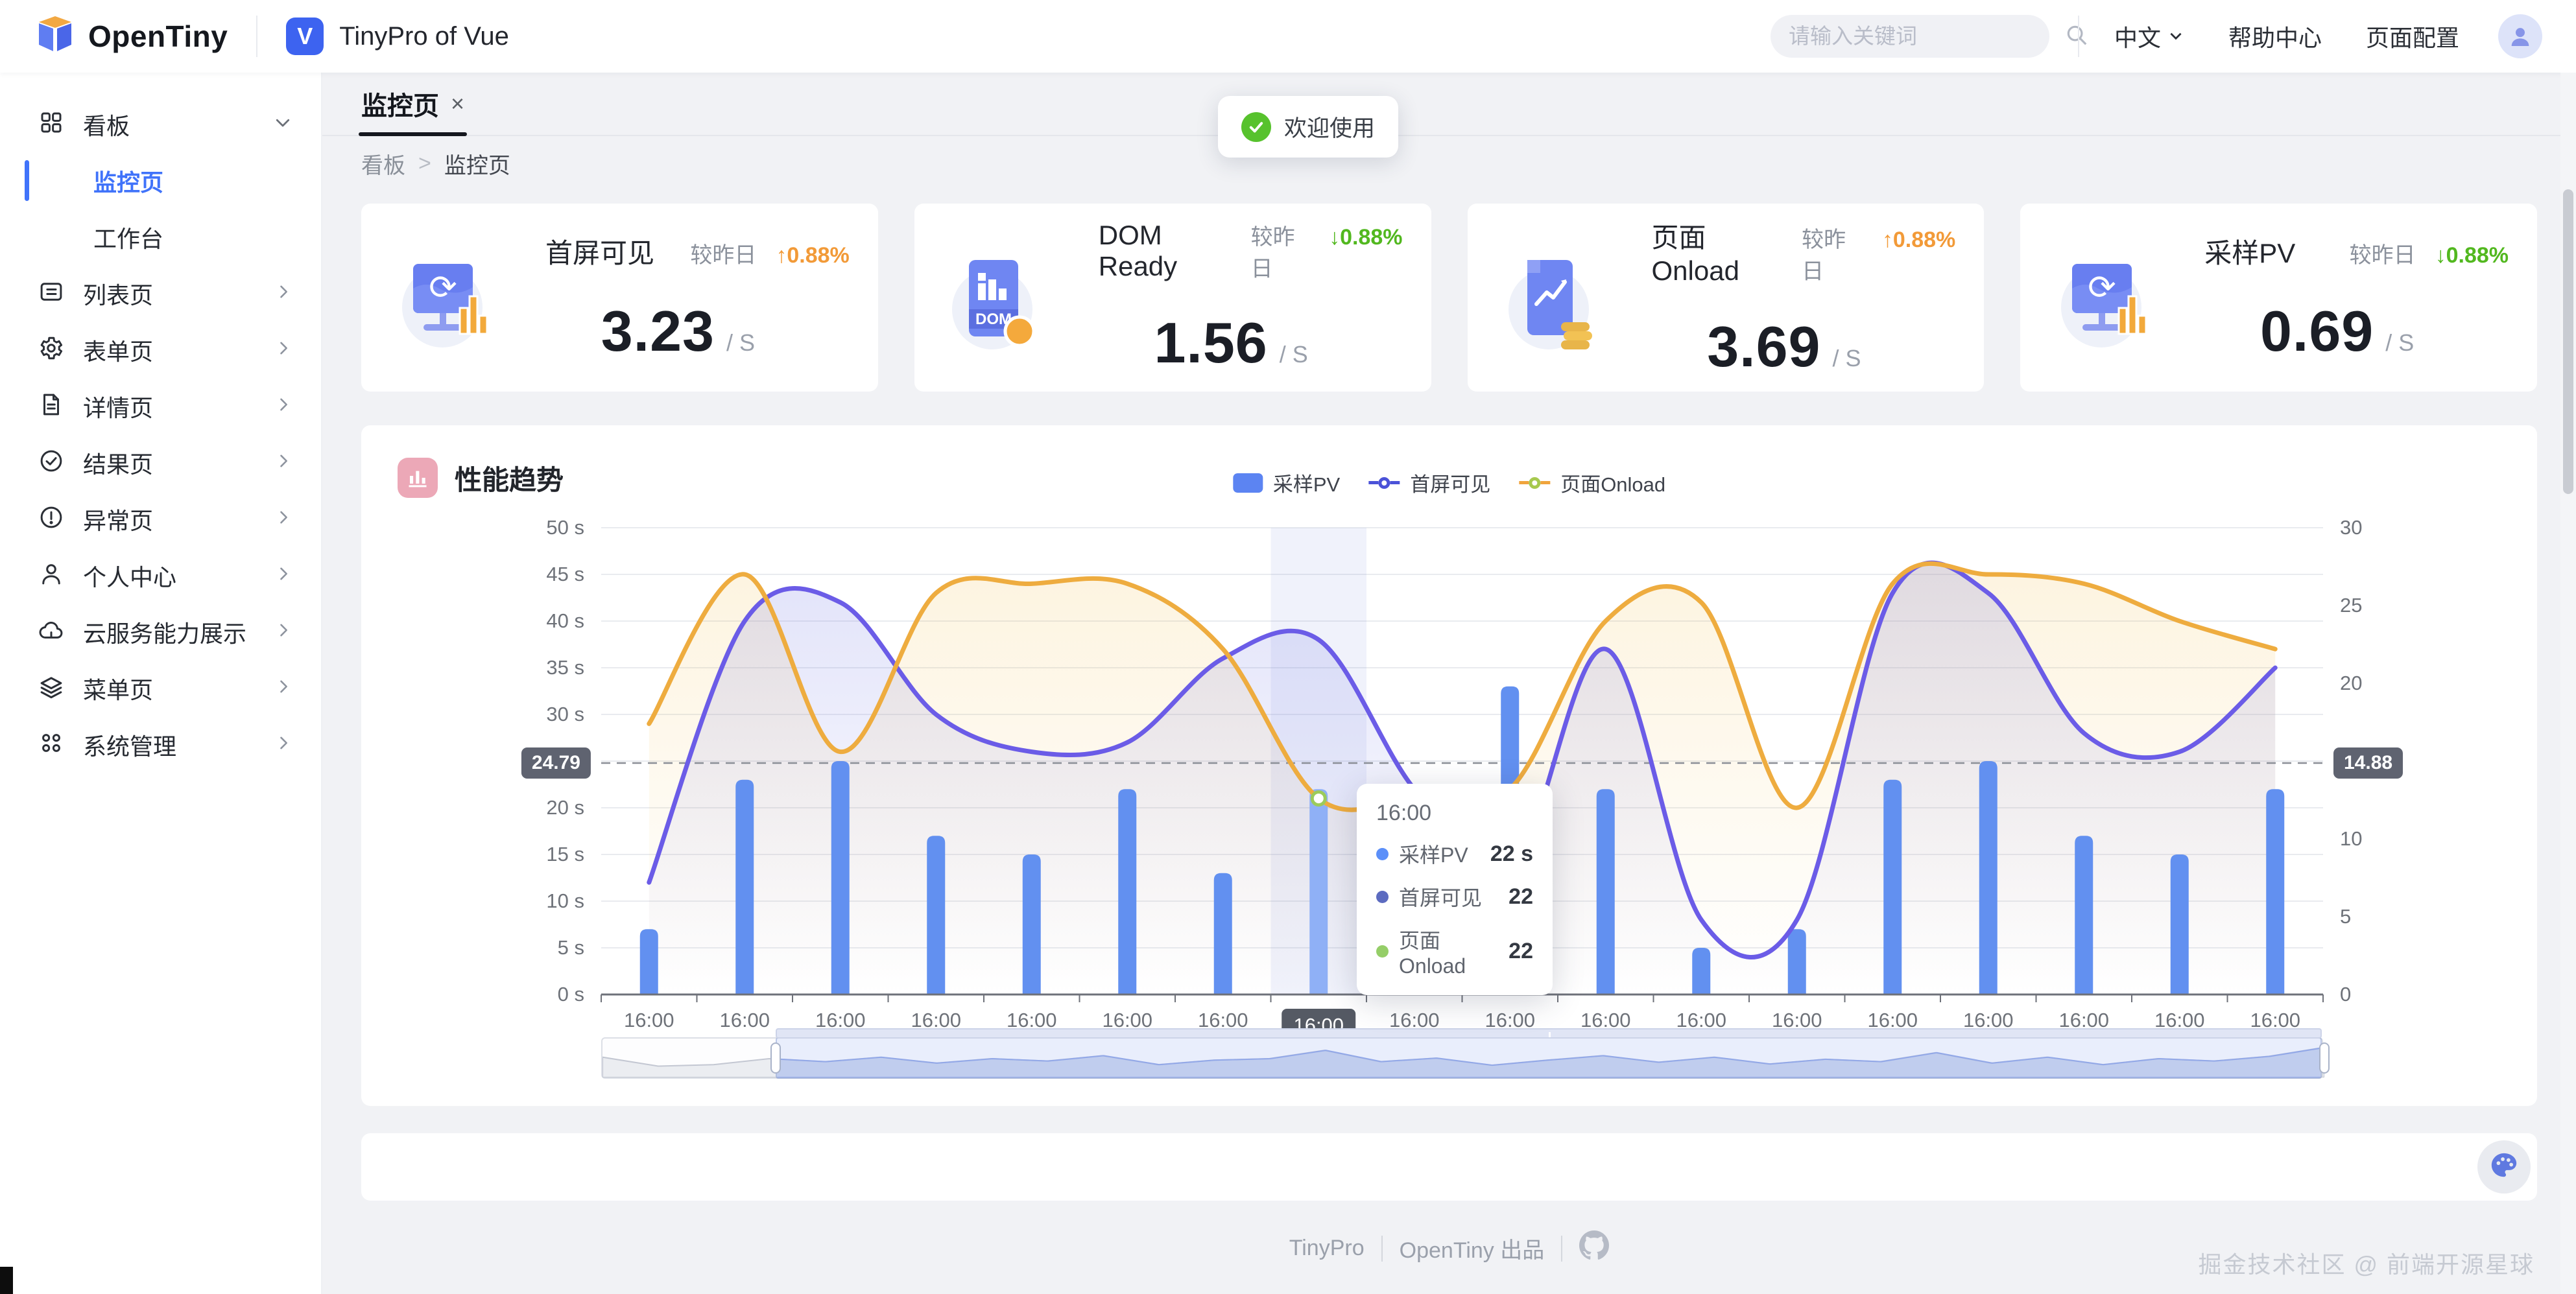 This screenshot has width=2576, height=1294. I want to click on search-input, so click(1926, 36).